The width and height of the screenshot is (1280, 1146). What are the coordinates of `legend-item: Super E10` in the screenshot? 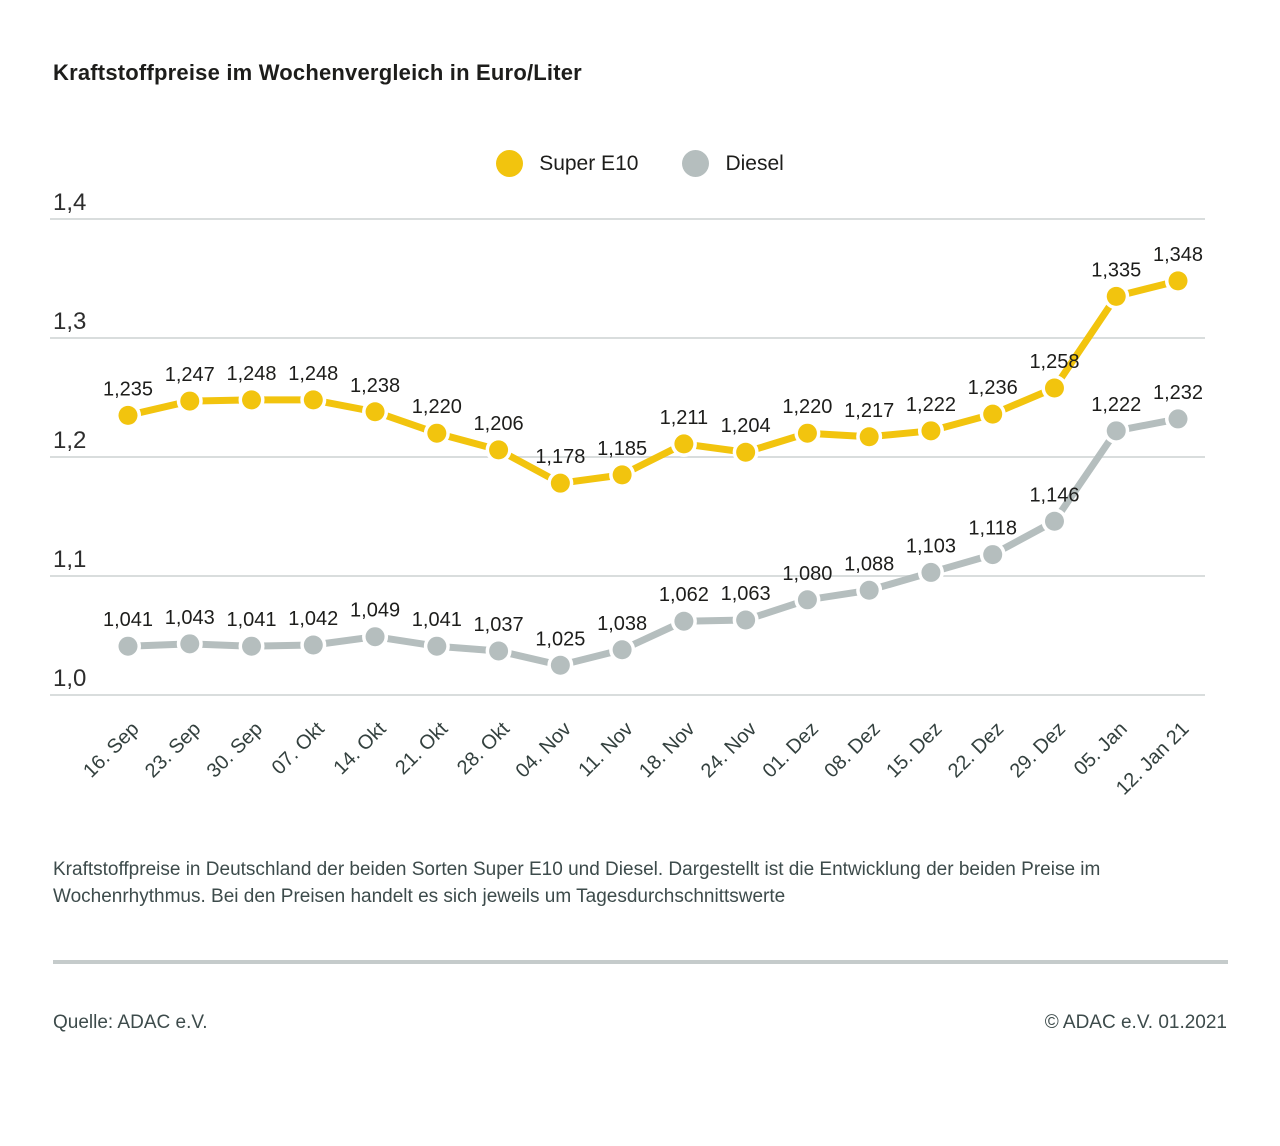 It's located at (567, 163).